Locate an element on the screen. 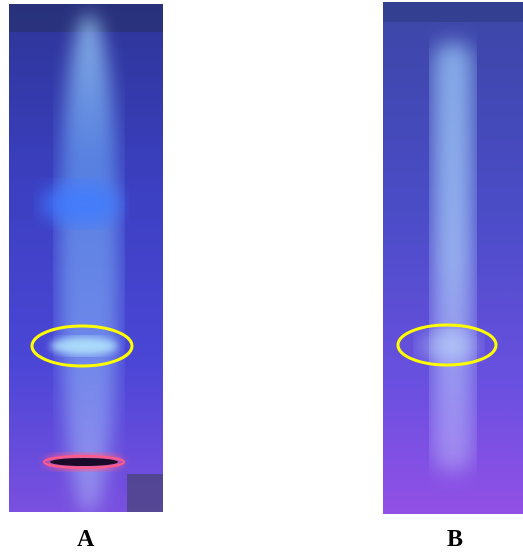 The image size is (523, 557). highlight-ellipse-a is located at coordinates (82, 346).